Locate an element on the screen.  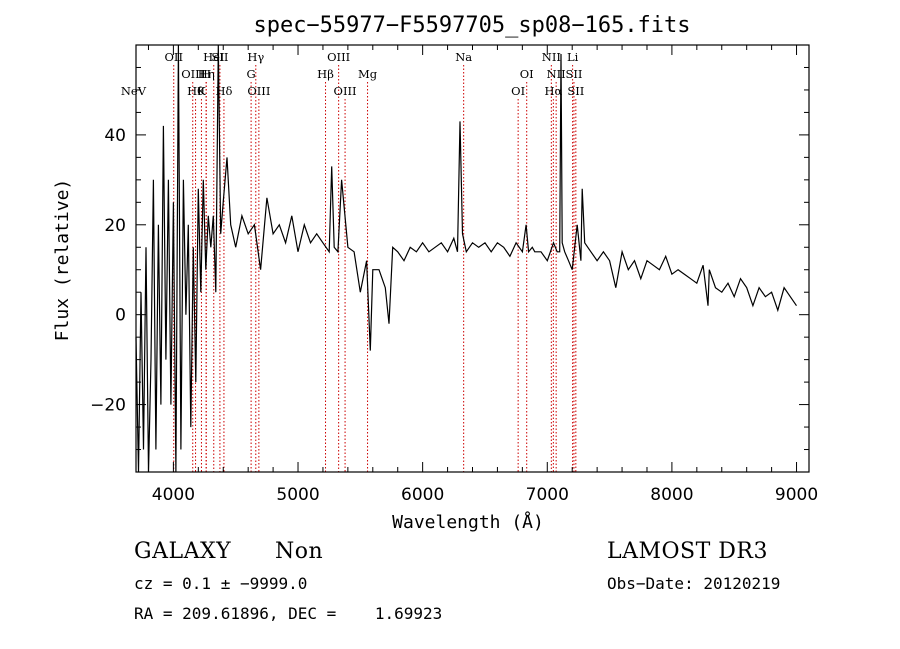
emission-line-label: Na is located at coordinates (463, 57).